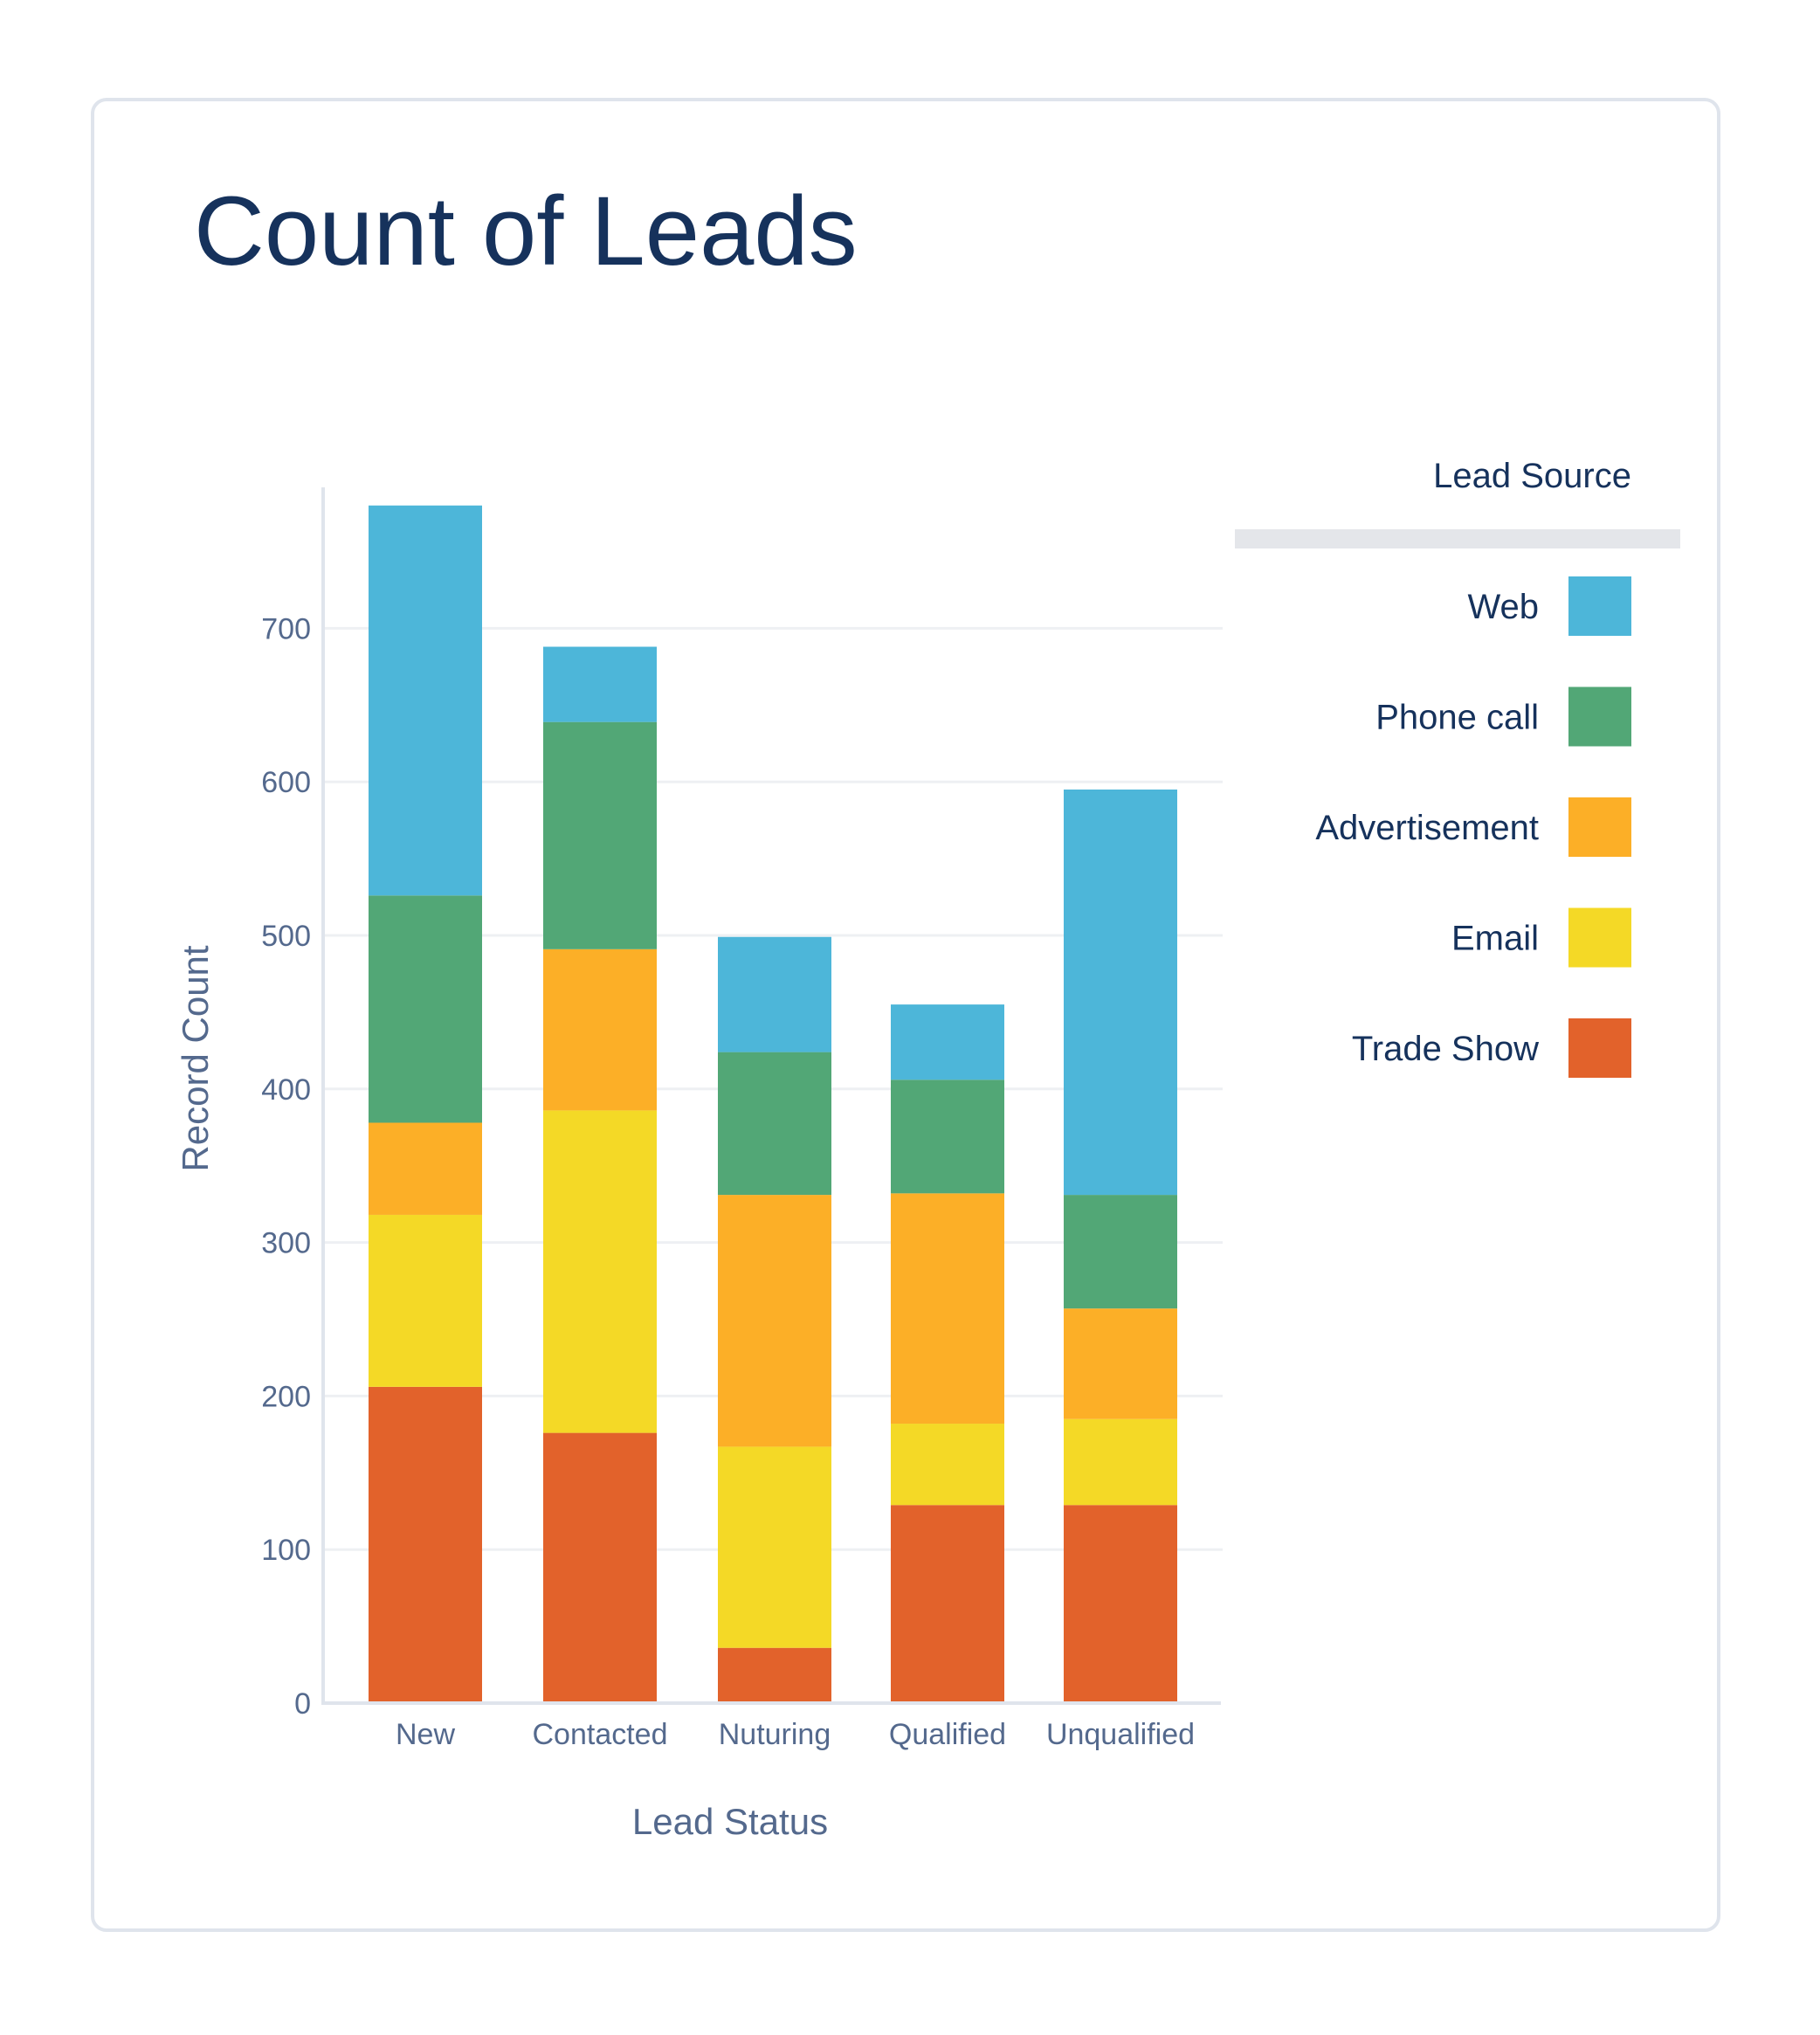 The width and height of the screenshot is (1820, 2035). What do you see at coordinates (1427, 828) in the screenshot?
I see `legend-label: Advertisement` at bounding box center [1427, 828].